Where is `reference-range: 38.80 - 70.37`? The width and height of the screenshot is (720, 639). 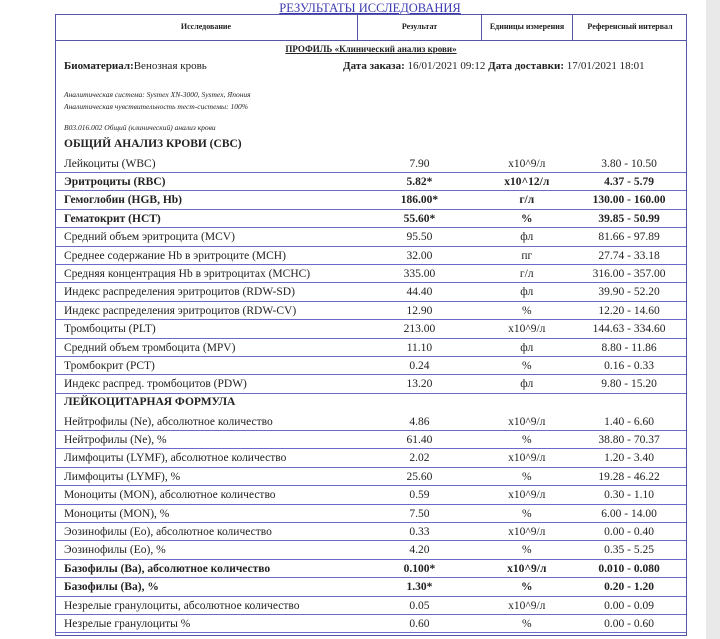 reference-range: 38.80 - 70.37 is located at coordinates (629, 439).